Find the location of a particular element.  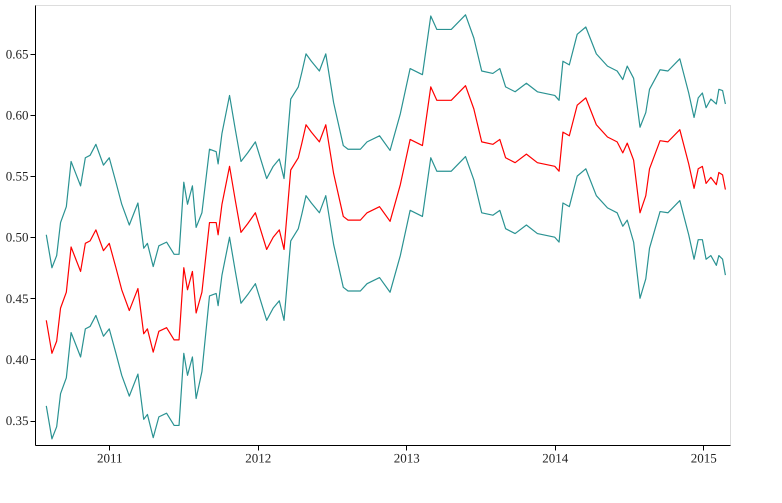

y-tick-label: 0.60 is located at coordinates (17, 115).